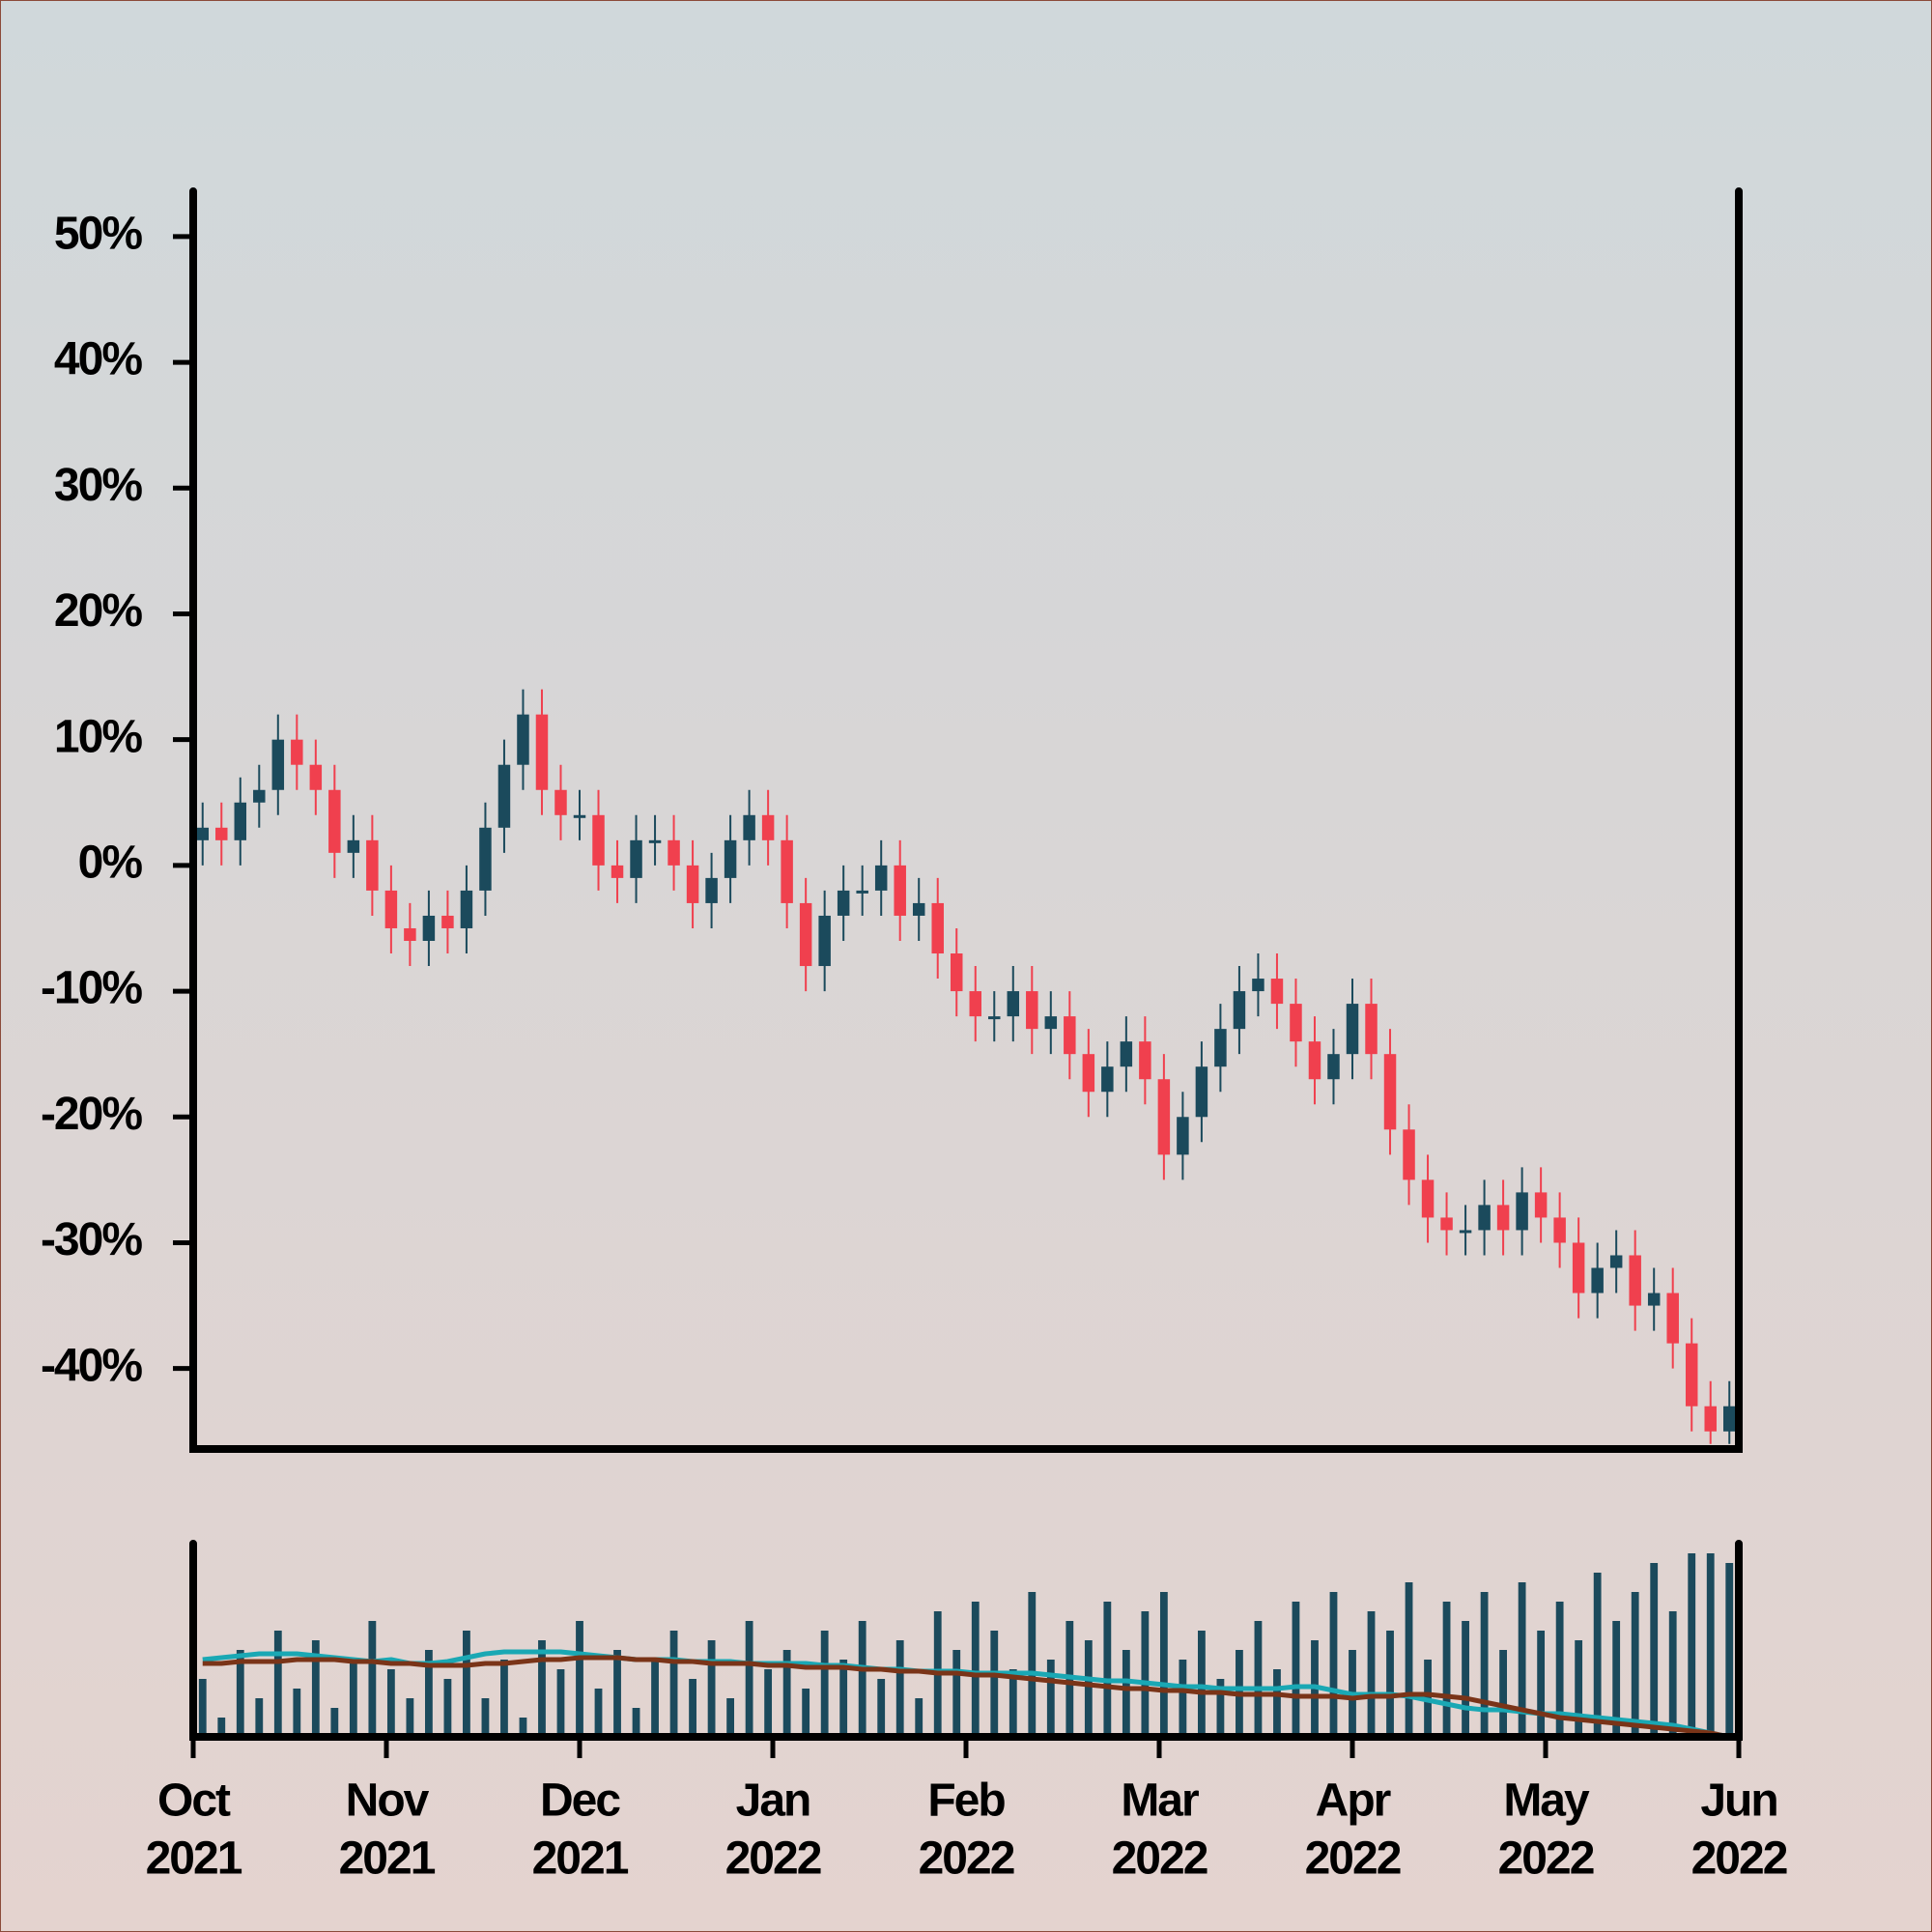 The height and width of the screenshot is (1932, 1932). What do you see at coordinates (91, 988) in the screenshot?
I see `y-tick-label: -10%` at bounding box center [91, 988].